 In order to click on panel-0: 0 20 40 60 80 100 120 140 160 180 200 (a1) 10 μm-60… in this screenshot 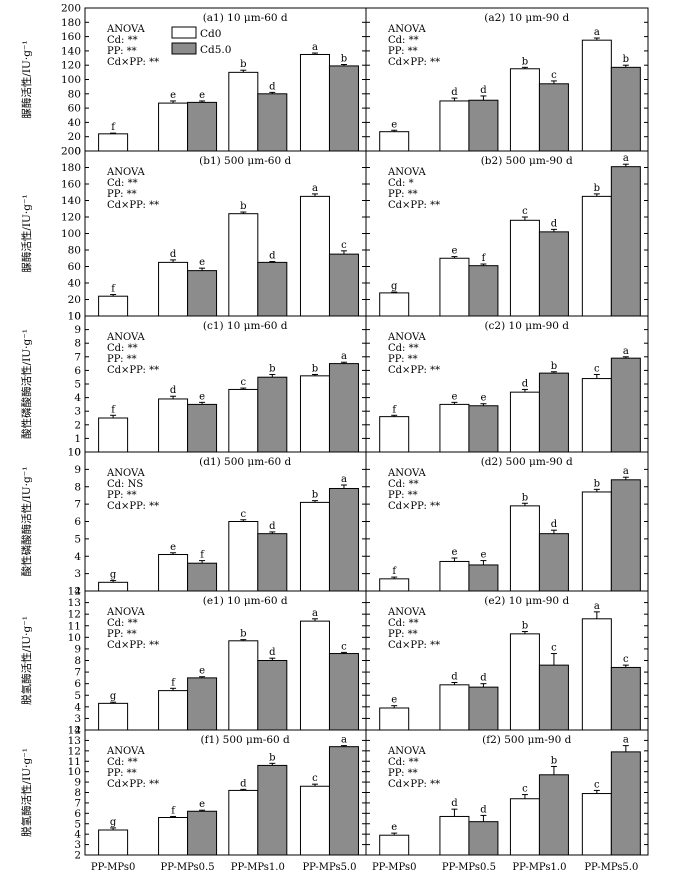, I will do `click(214, 80)`.